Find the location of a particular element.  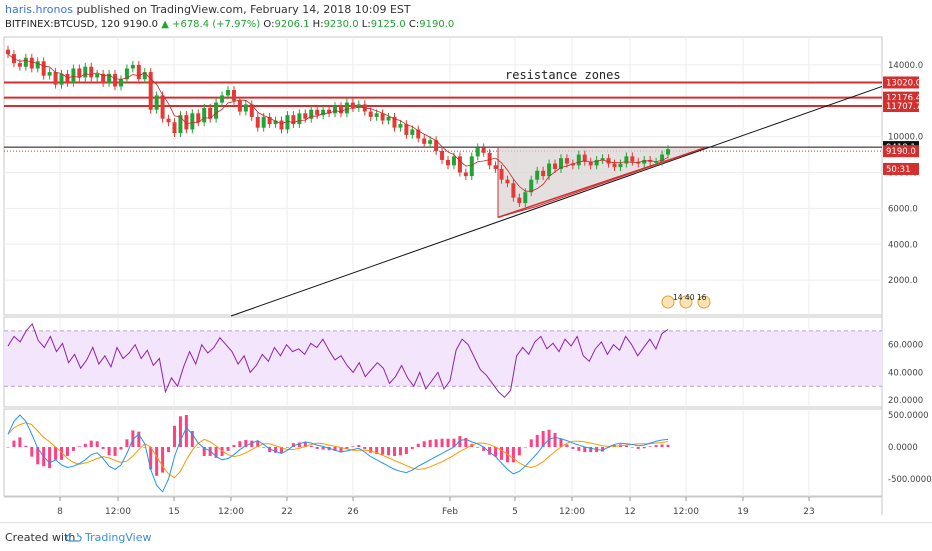

y-tick-label: 10000.0 is located at coordinates (905, 138).